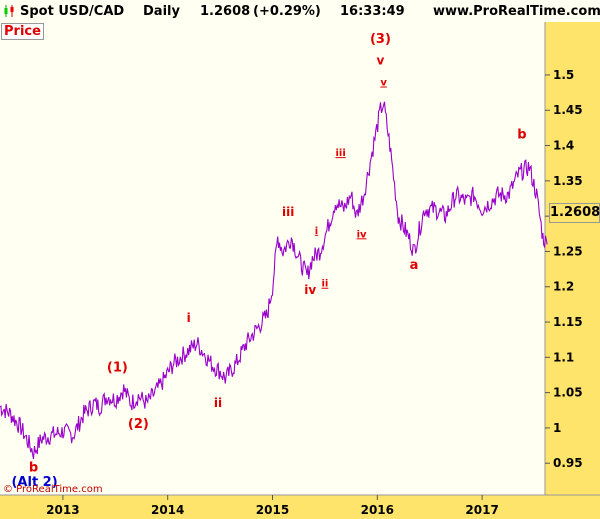 Image resolution: width=600 pixels, height=519 pixels. I want to click on x-tick-label: 2017, so click(481, 510).